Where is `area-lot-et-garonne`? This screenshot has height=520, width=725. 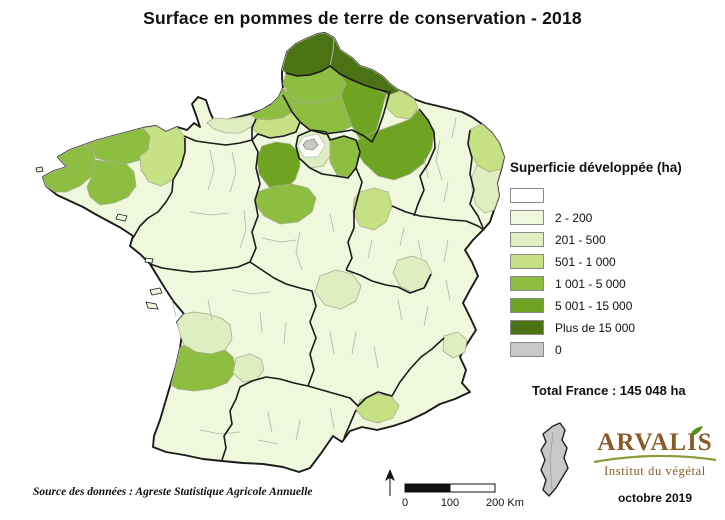 area-lot-et-garonne is located at coordinates (248, 368).